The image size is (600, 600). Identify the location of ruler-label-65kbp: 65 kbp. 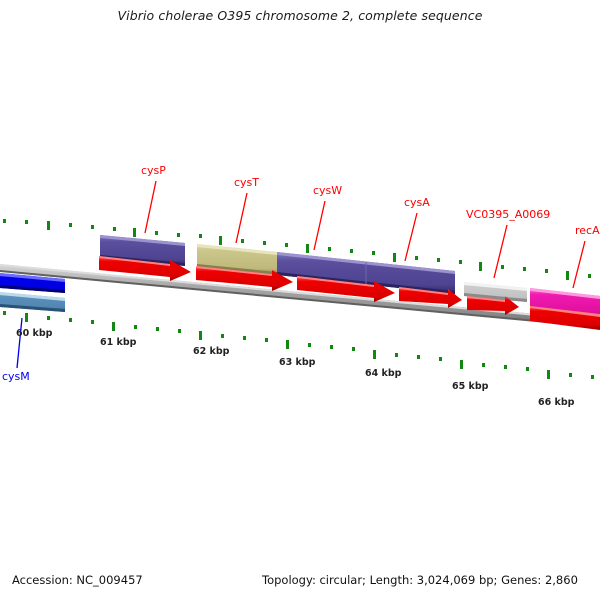
(470, 386).